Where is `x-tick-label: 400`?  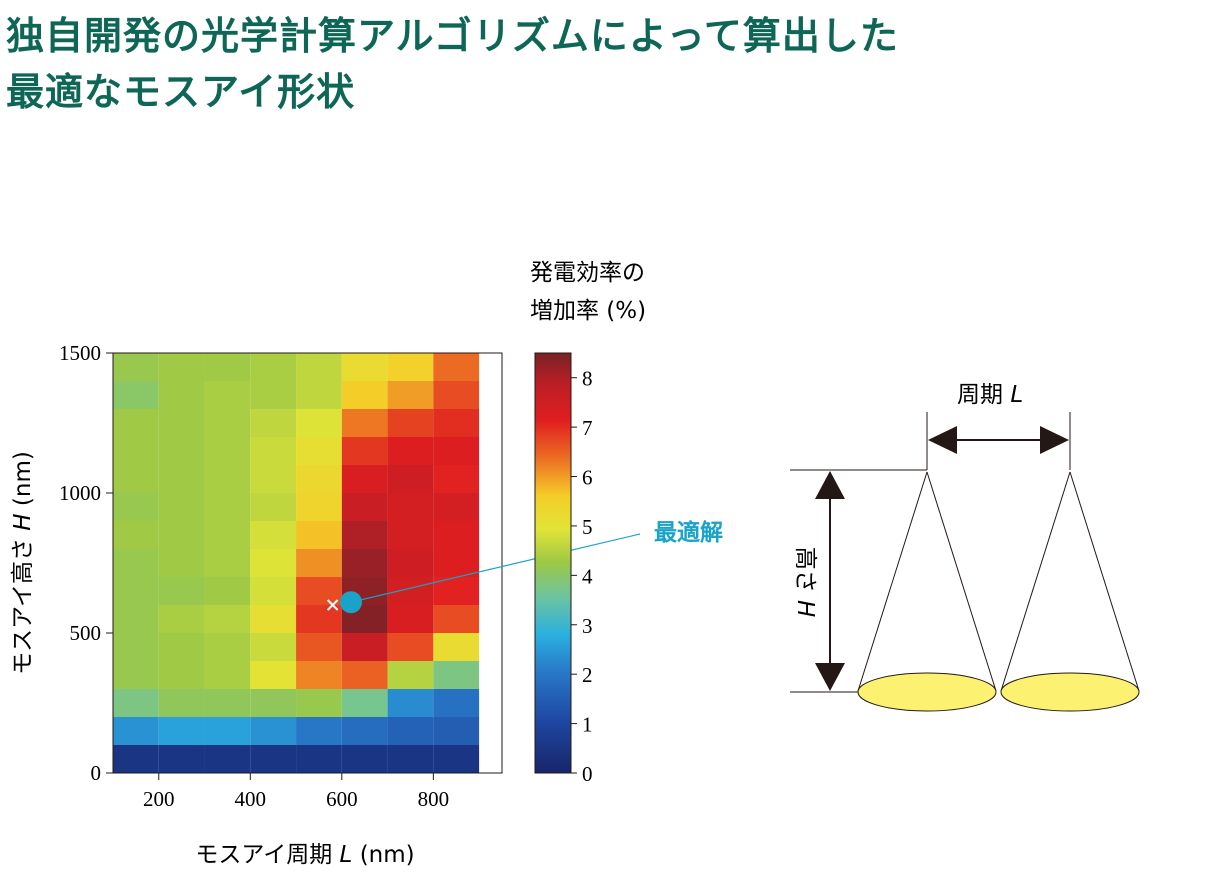
x-tick-label: 400 is located at coordinates (251, 799).